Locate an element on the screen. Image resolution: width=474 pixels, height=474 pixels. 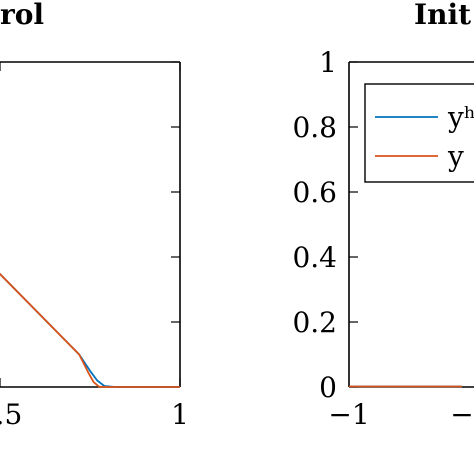
legend-label-yh: yʰ is located at coordinates (460, 117).